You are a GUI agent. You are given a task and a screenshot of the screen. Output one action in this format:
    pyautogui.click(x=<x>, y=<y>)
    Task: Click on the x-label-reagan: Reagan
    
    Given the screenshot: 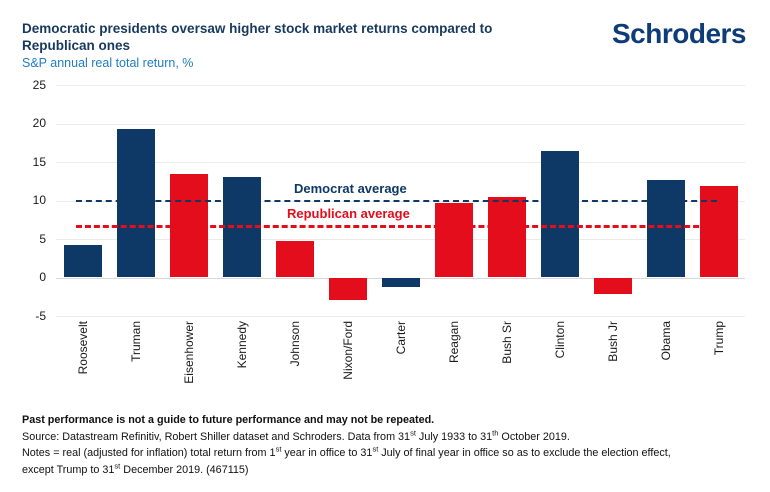 What is the action you would take?
    pyautogui.click(x=453, y=367)
    